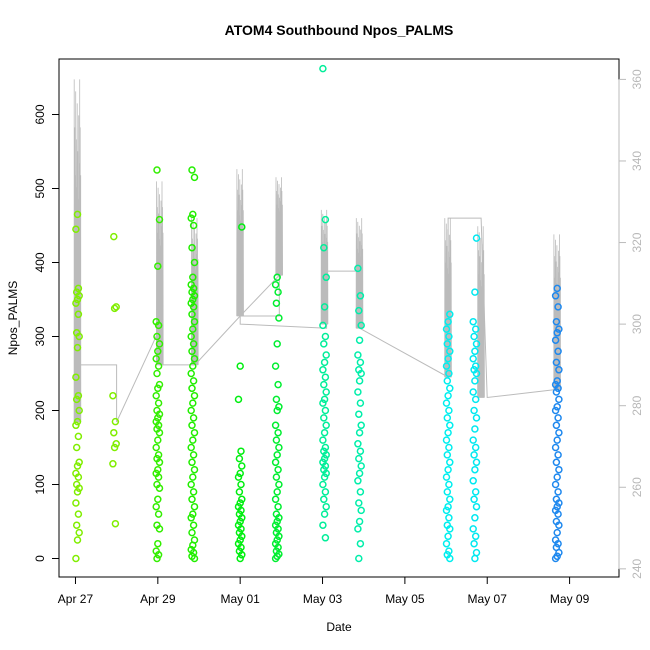 Image resolution: width=650 pixels, height=650 pixels. Describe the element at coordinates (637, 79) in the screenshot. I see `right-y-tick-label: 360` at that location.